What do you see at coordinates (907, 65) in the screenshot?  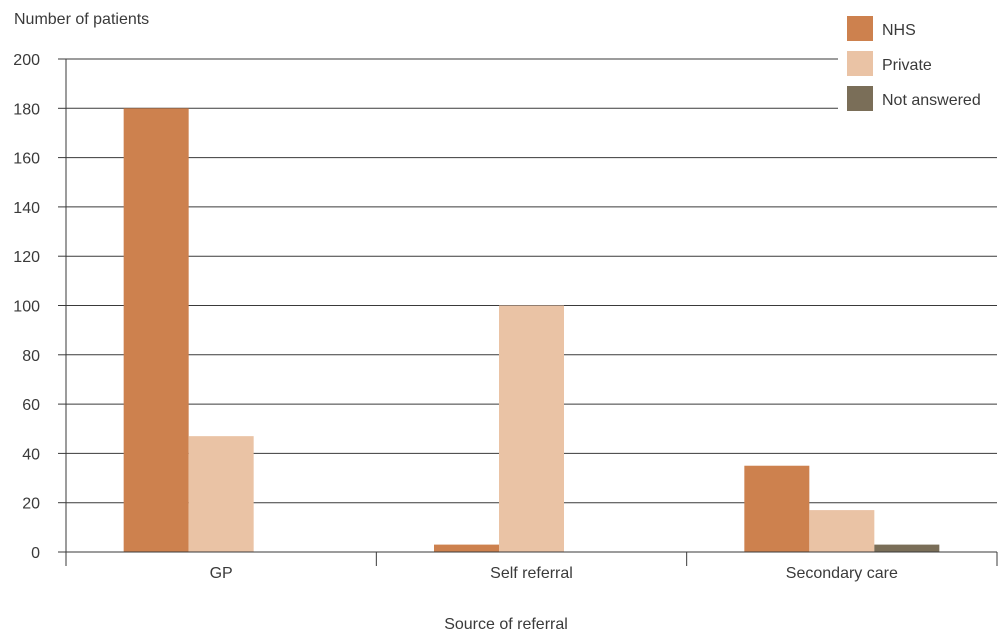 I see `legend-label: Private` at bounding box center [907, 65].